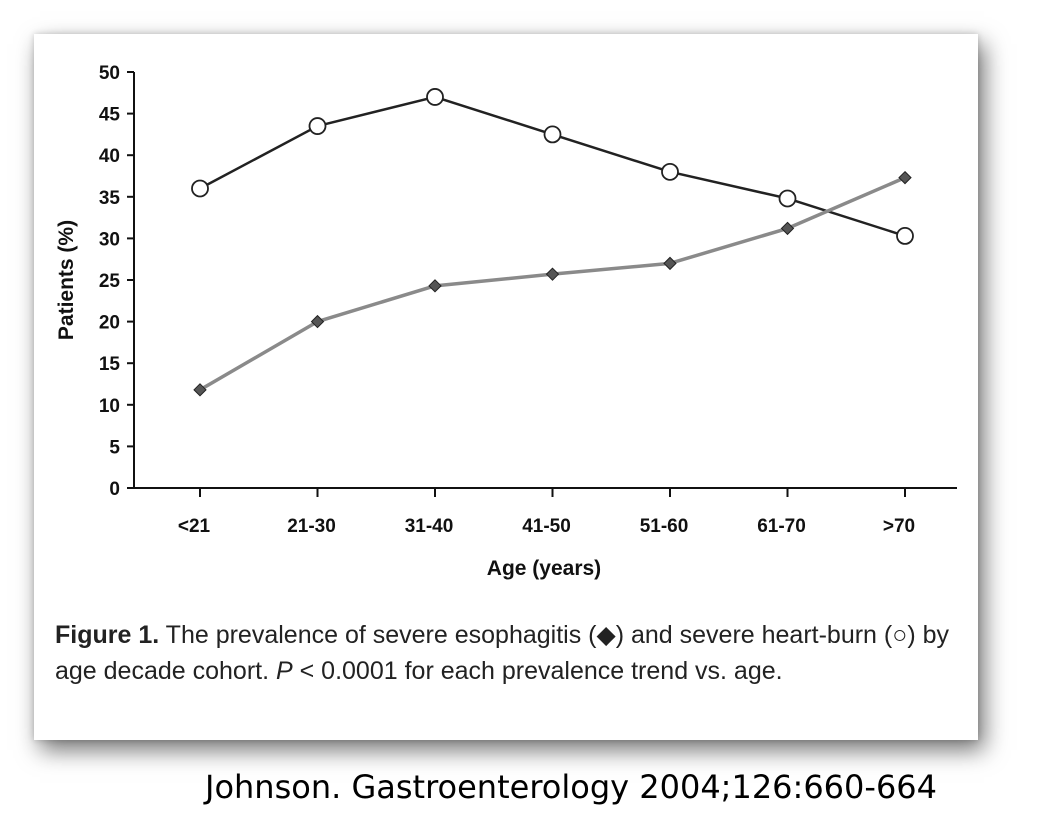 The height and width of the screenshot is (821, 1045). Describe the element at coordinates (429, 526) in the screenshot. I see `x-tick-label: 31-40` at that location.